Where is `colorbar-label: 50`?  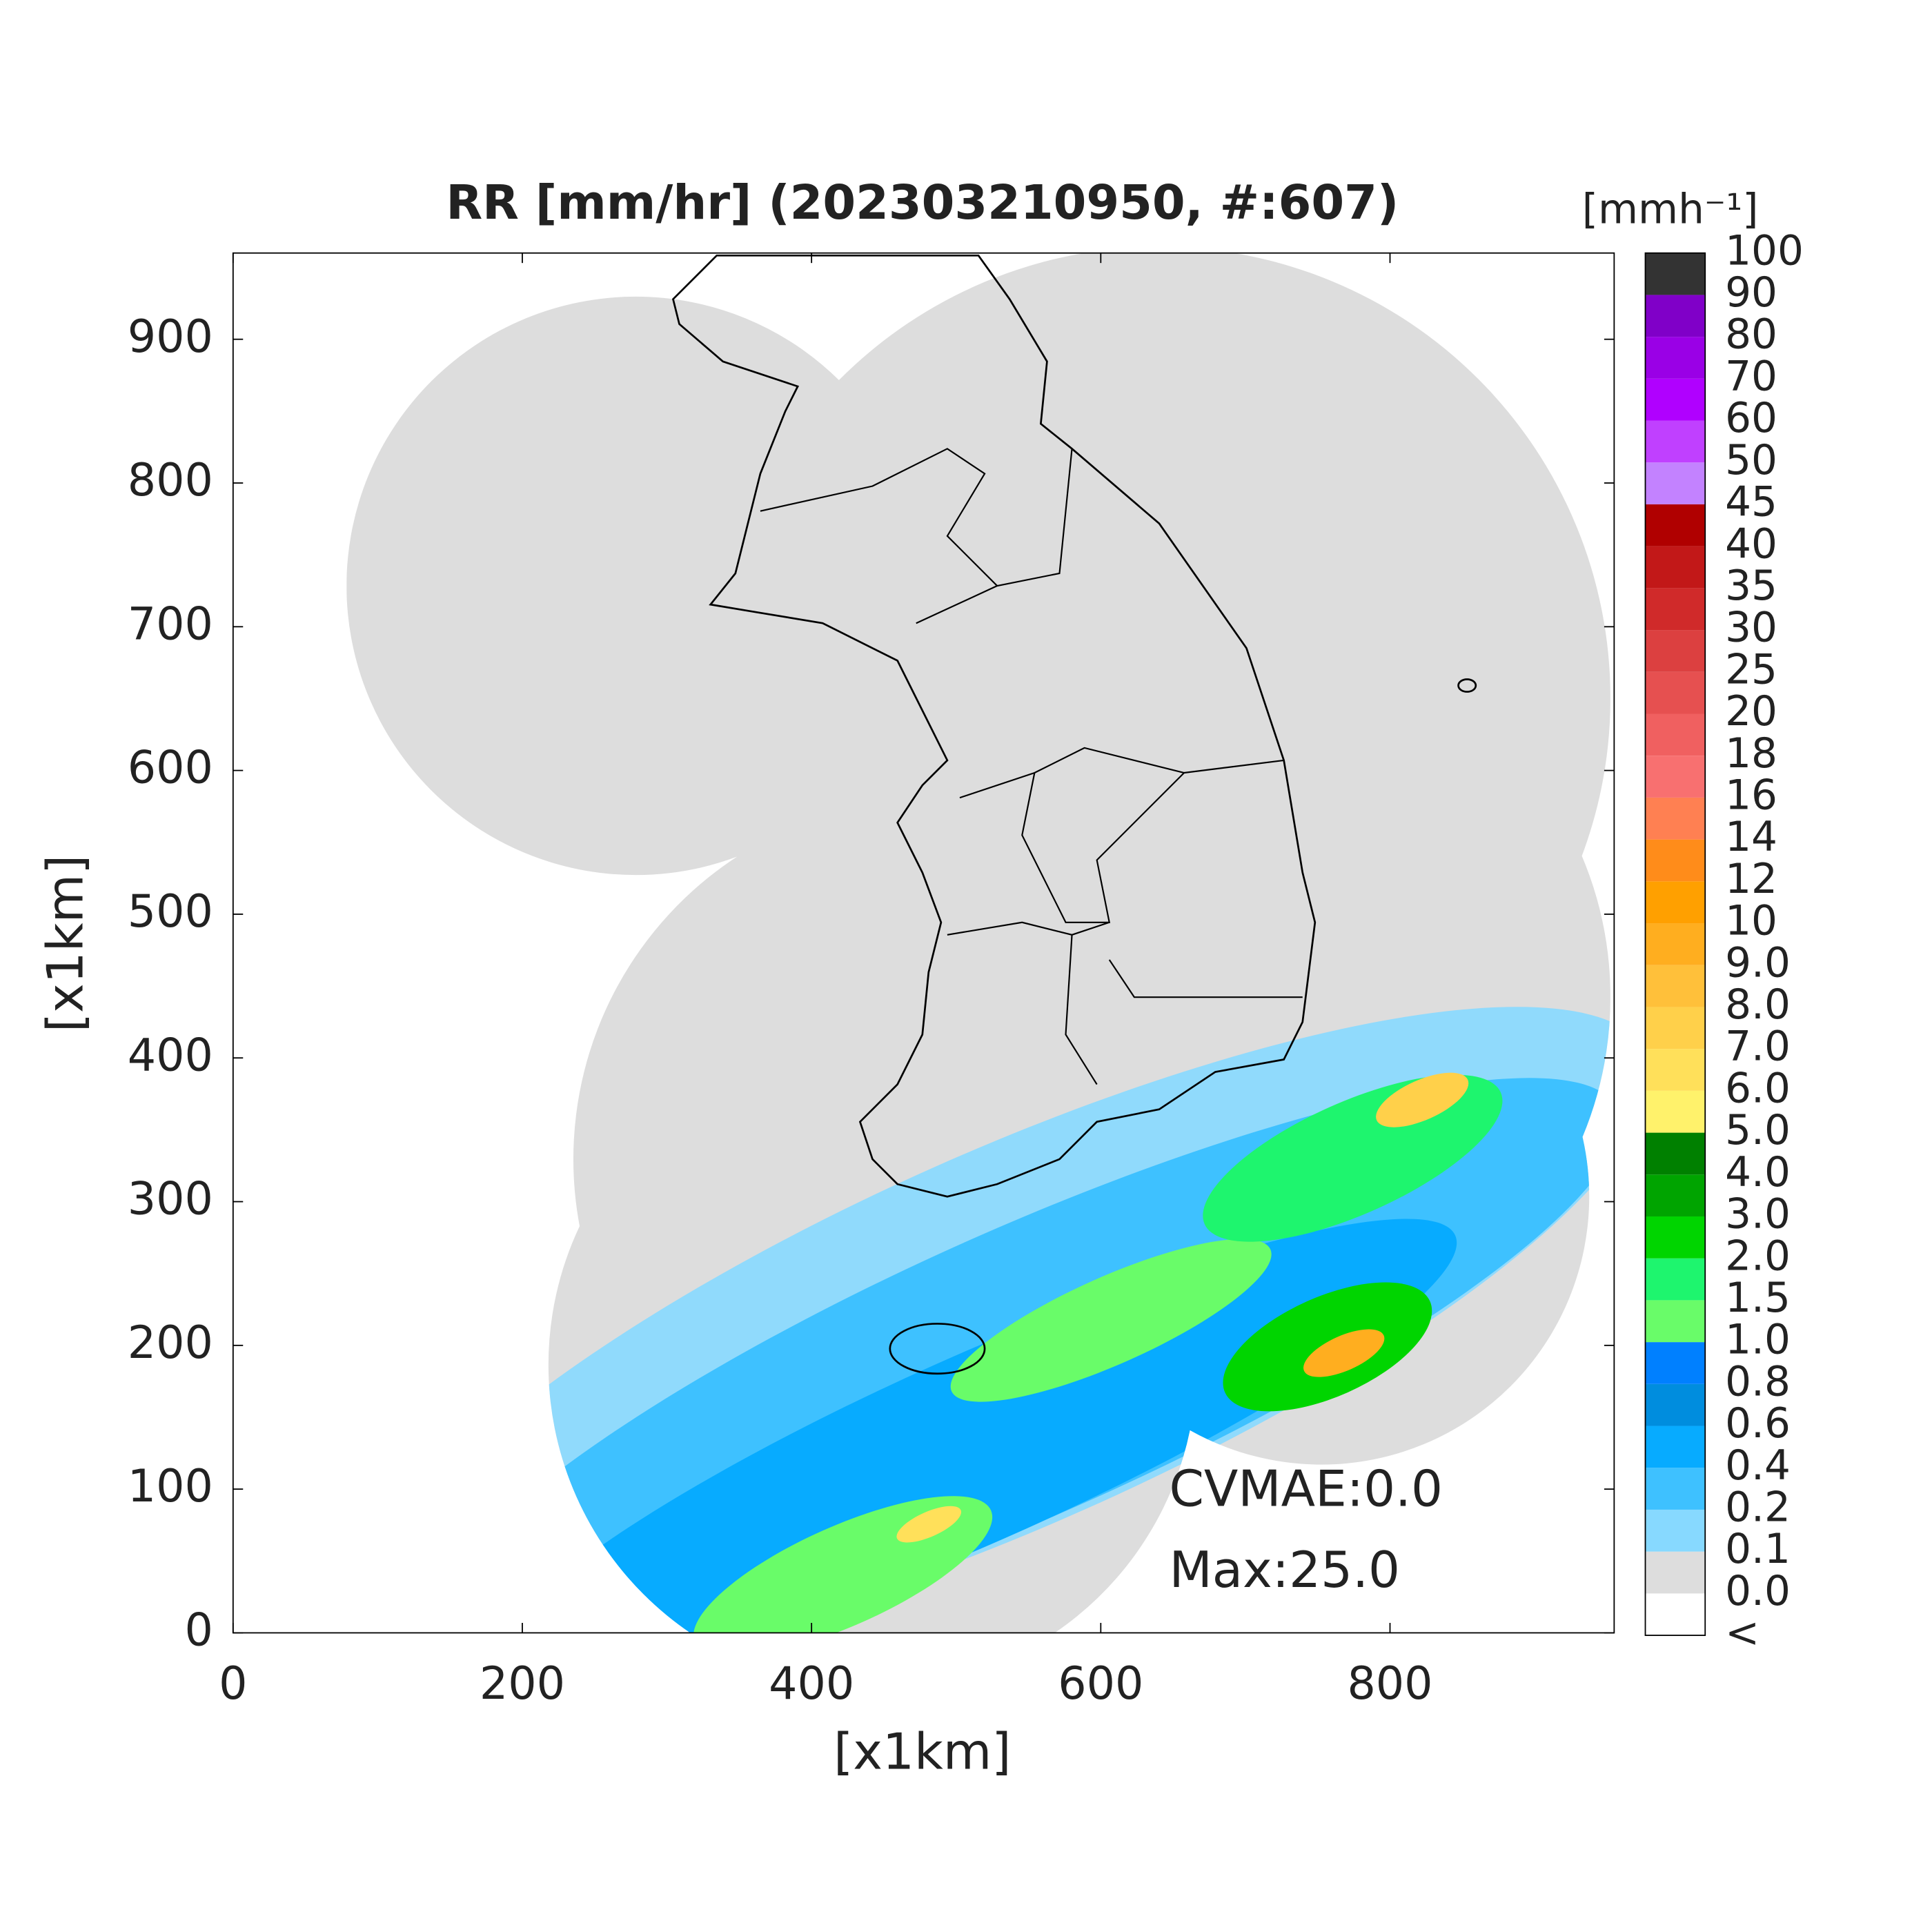
colorbar-label: 50 is located at coordinates (1751, 460).